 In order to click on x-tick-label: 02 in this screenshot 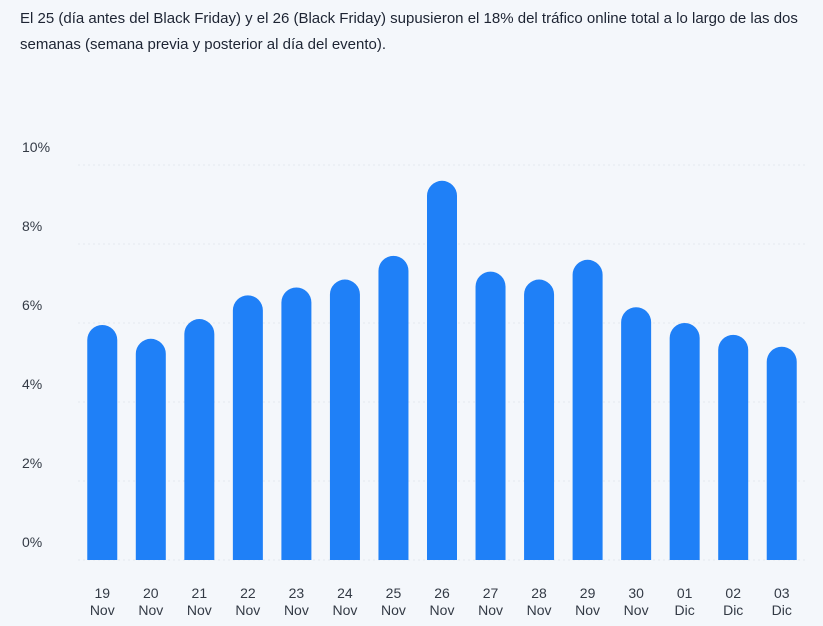, I will do `click(733, 593)`.